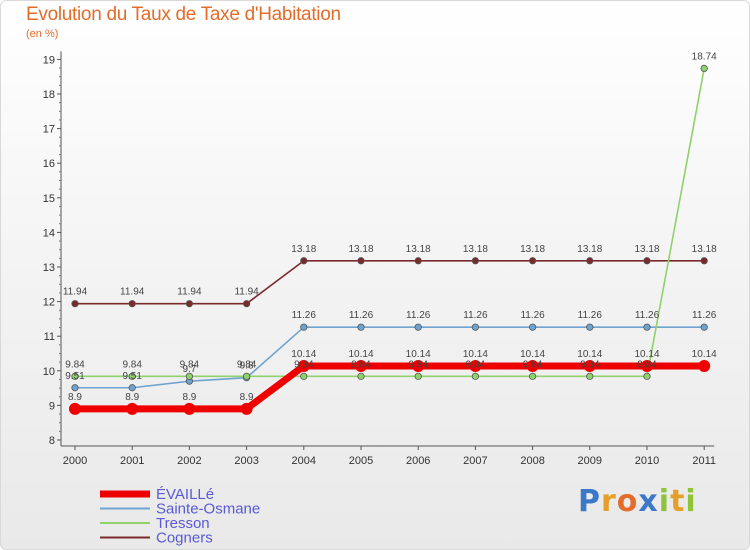 This screenshot has height=550, width=750. Describe the element at coordinates (184, 538) in the screenshot. I see `legend-label: Cogners` at that location.